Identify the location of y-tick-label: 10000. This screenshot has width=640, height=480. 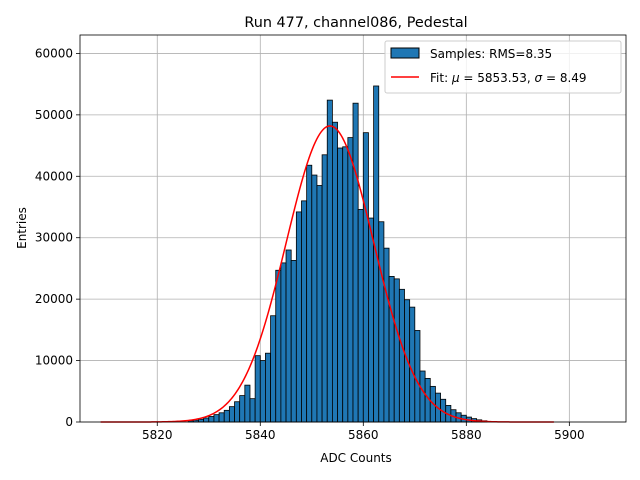
(54, 361).